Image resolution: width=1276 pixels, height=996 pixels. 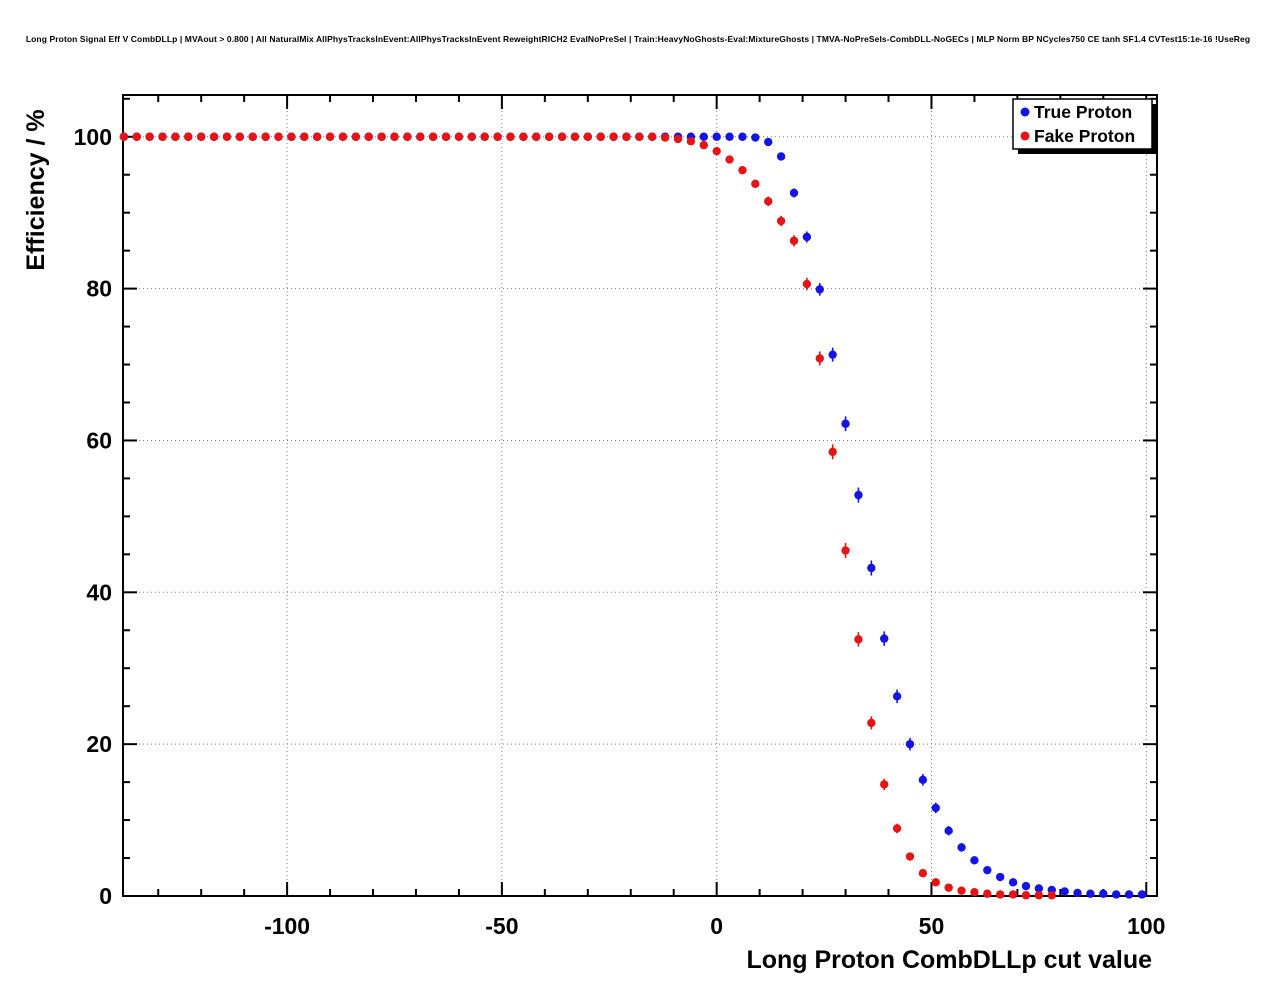 I want to click on svg-text: Fake Proton, so click(x=1084, y=136).